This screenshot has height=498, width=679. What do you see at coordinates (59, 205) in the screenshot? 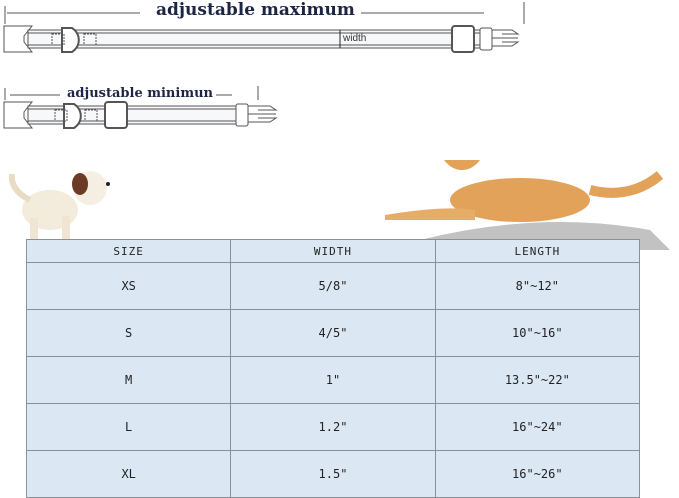
I see `puppy-illustration` at bounding box center [59, 205].